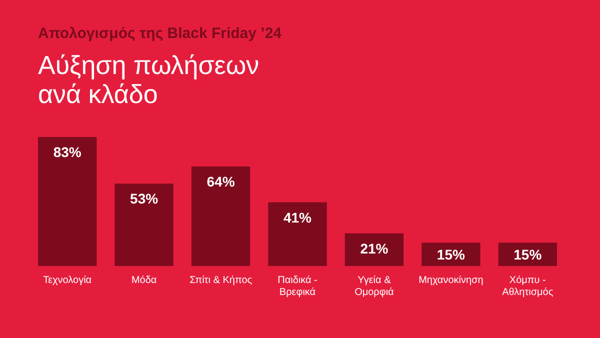 This screenshot has width=600, height=338. I want to click on data-label: 21%, so click(374, 248).